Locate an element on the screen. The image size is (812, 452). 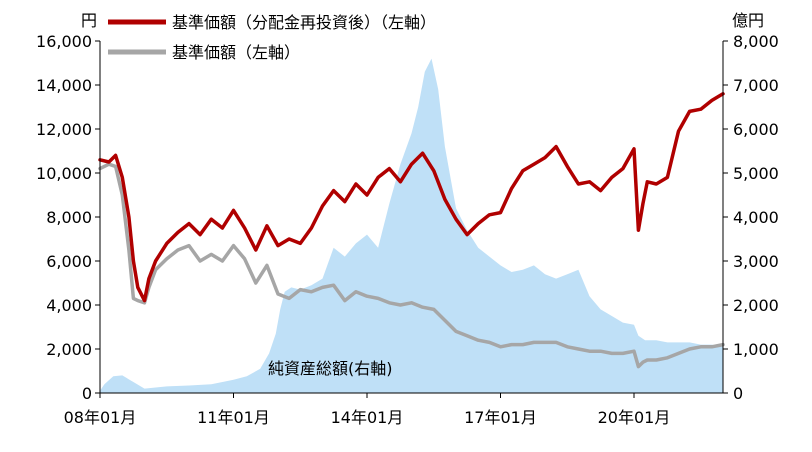
right-tick-label: 2,000 is located at coordinates (756, 305).